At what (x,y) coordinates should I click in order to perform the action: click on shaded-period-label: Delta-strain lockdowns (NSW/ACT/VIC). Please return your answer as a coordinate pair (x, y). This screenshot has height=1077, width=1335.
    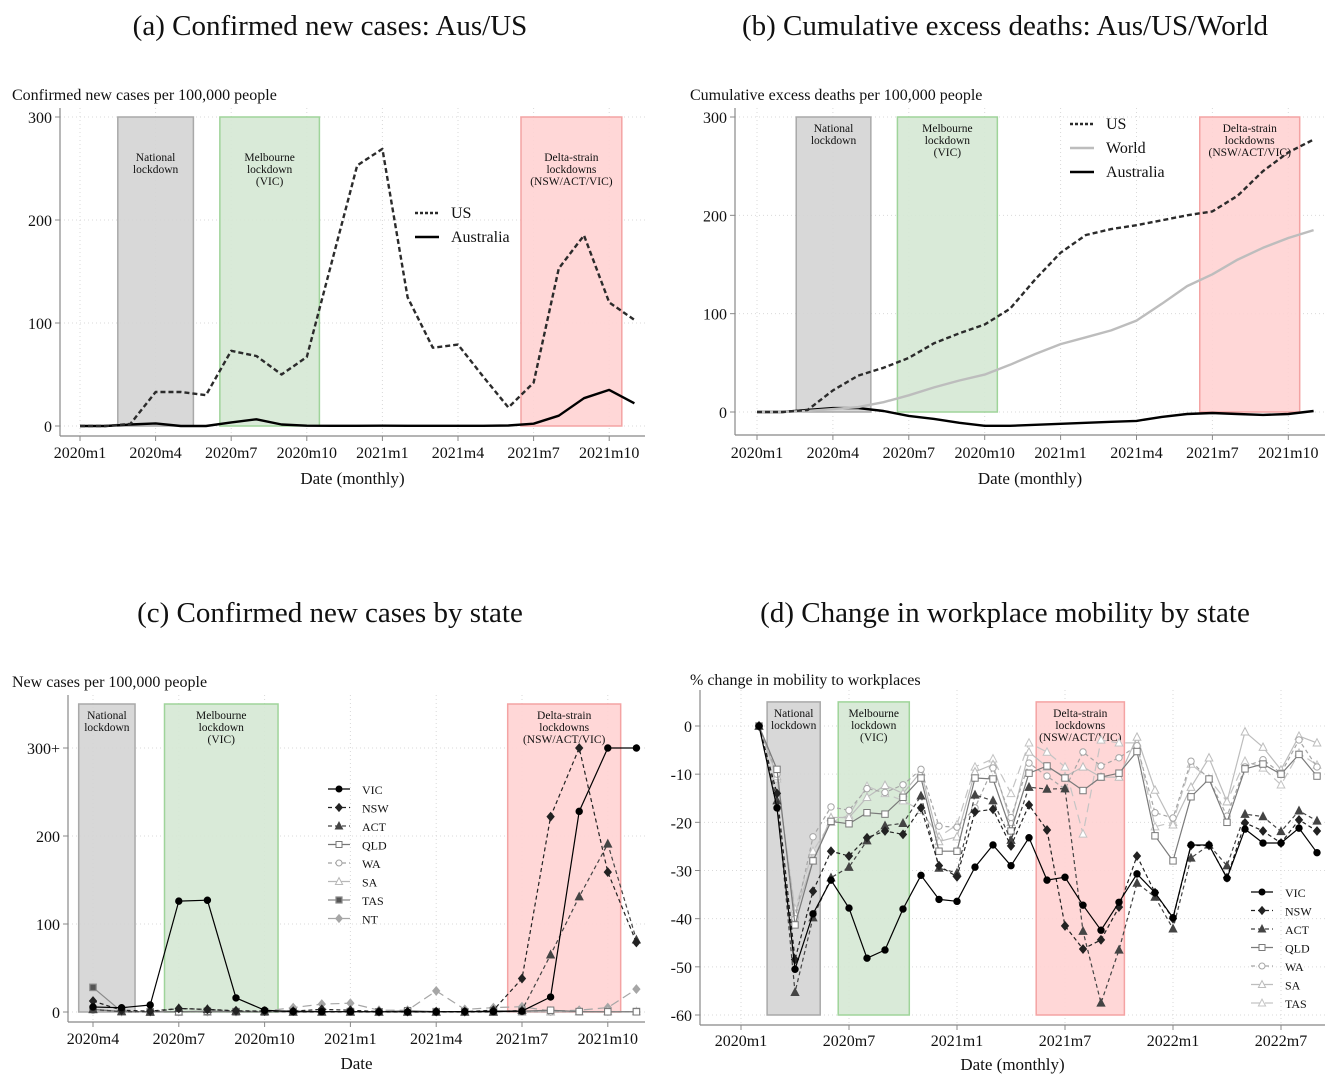
    Looking at the image, I should click on (564, 728).